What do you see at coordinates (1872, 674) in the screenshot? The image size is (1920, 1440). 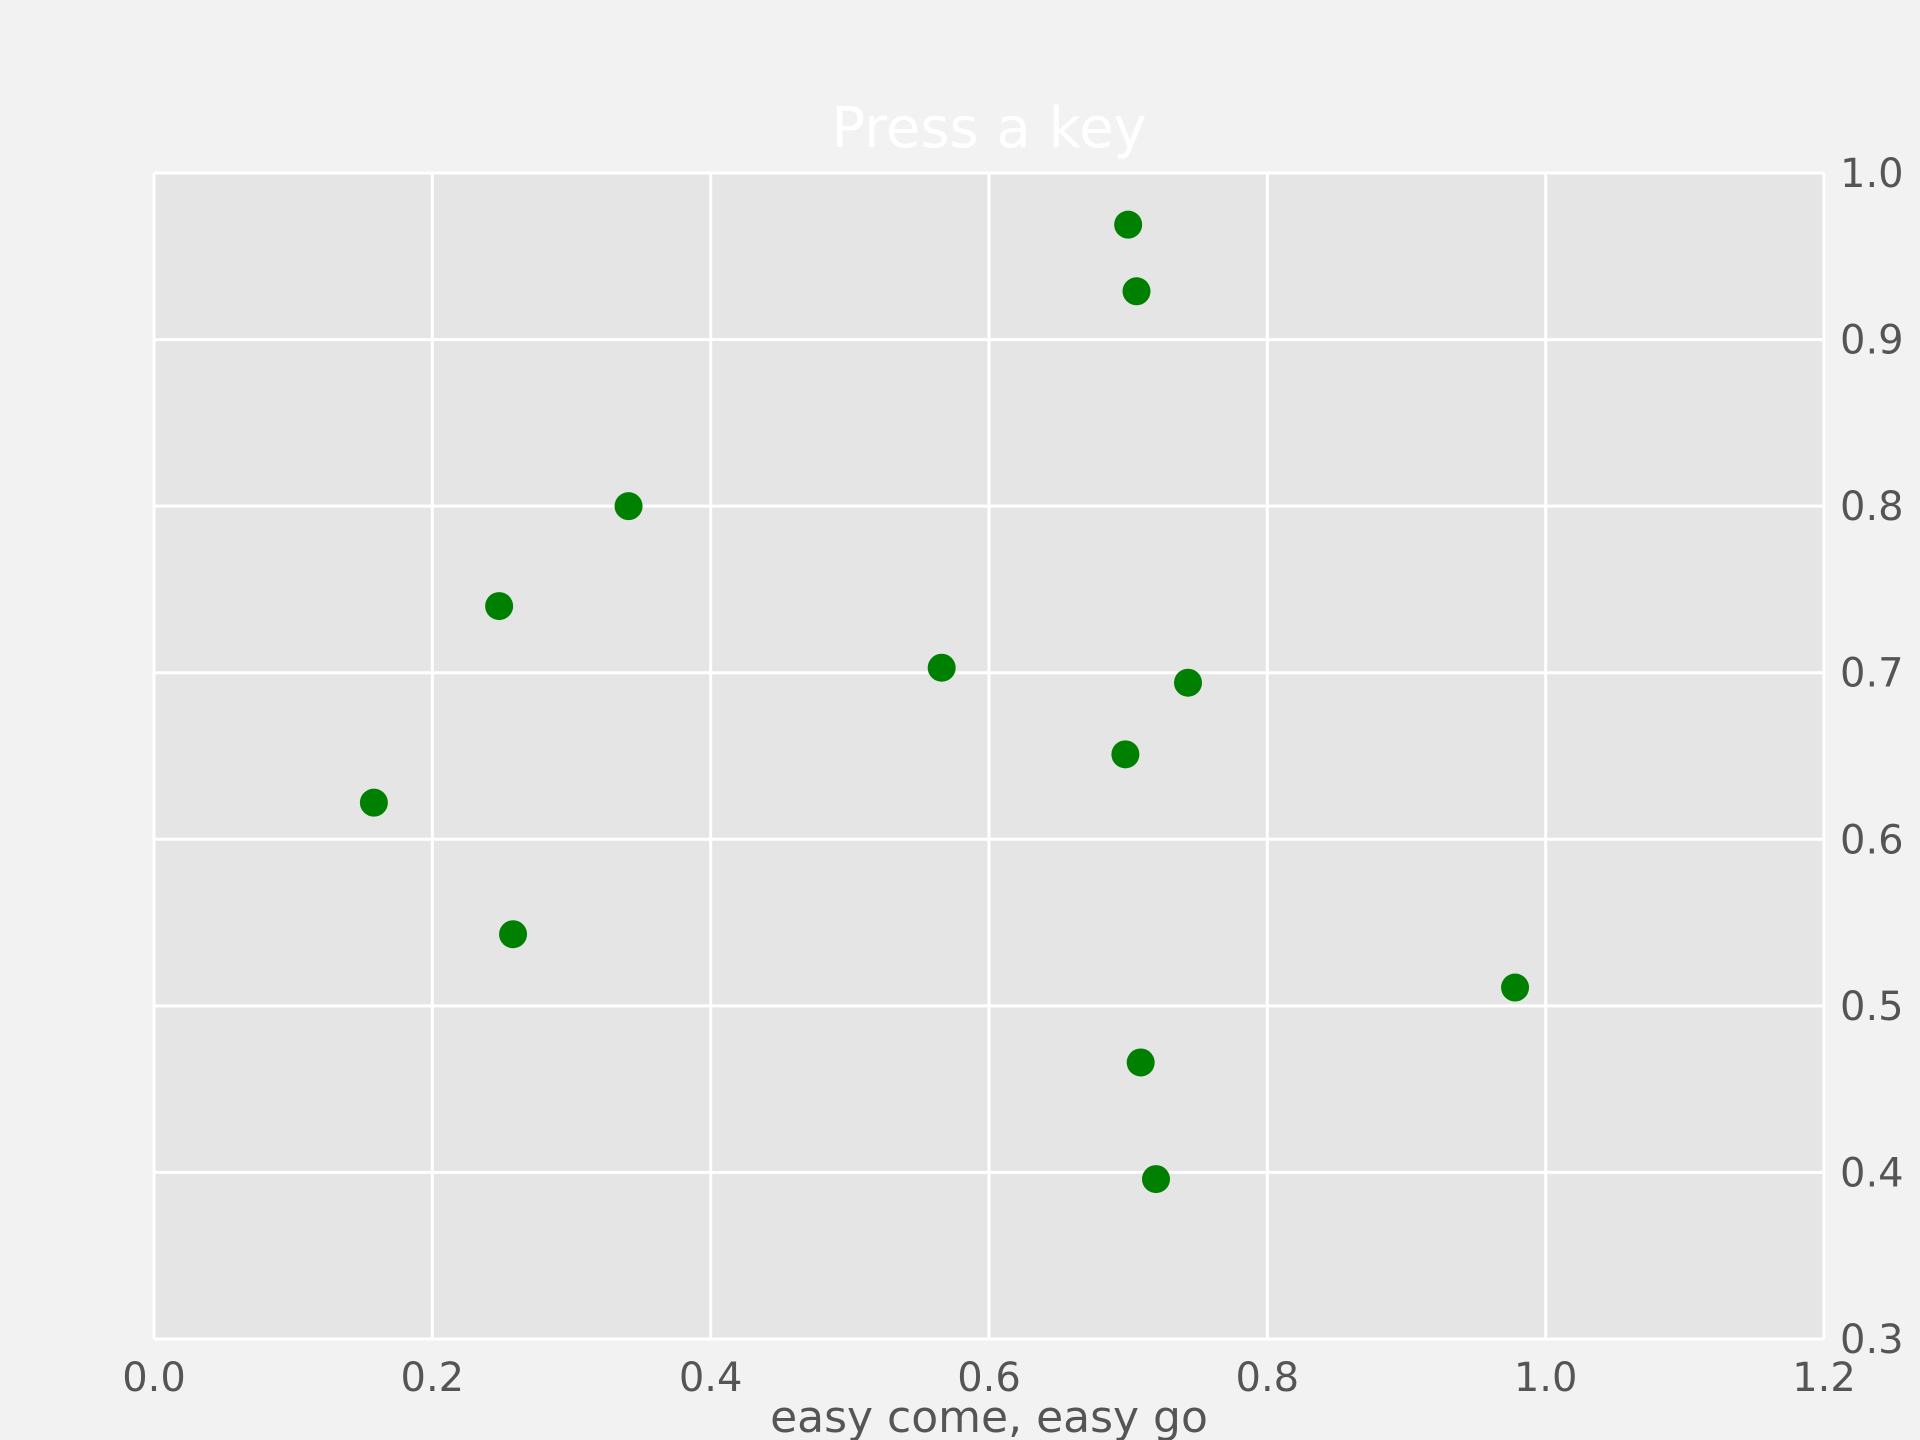 I see `y-tick-label: 0.7` at bounding box center [1872, 674].